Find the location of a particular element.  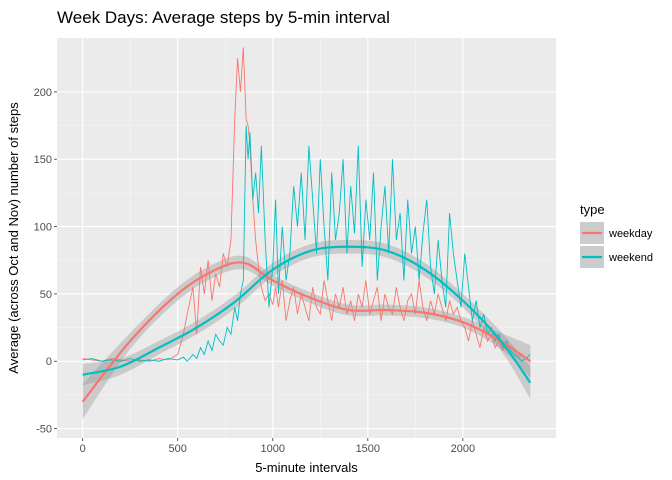

y-tick-label: 150 is located at coordinates (43, 160).